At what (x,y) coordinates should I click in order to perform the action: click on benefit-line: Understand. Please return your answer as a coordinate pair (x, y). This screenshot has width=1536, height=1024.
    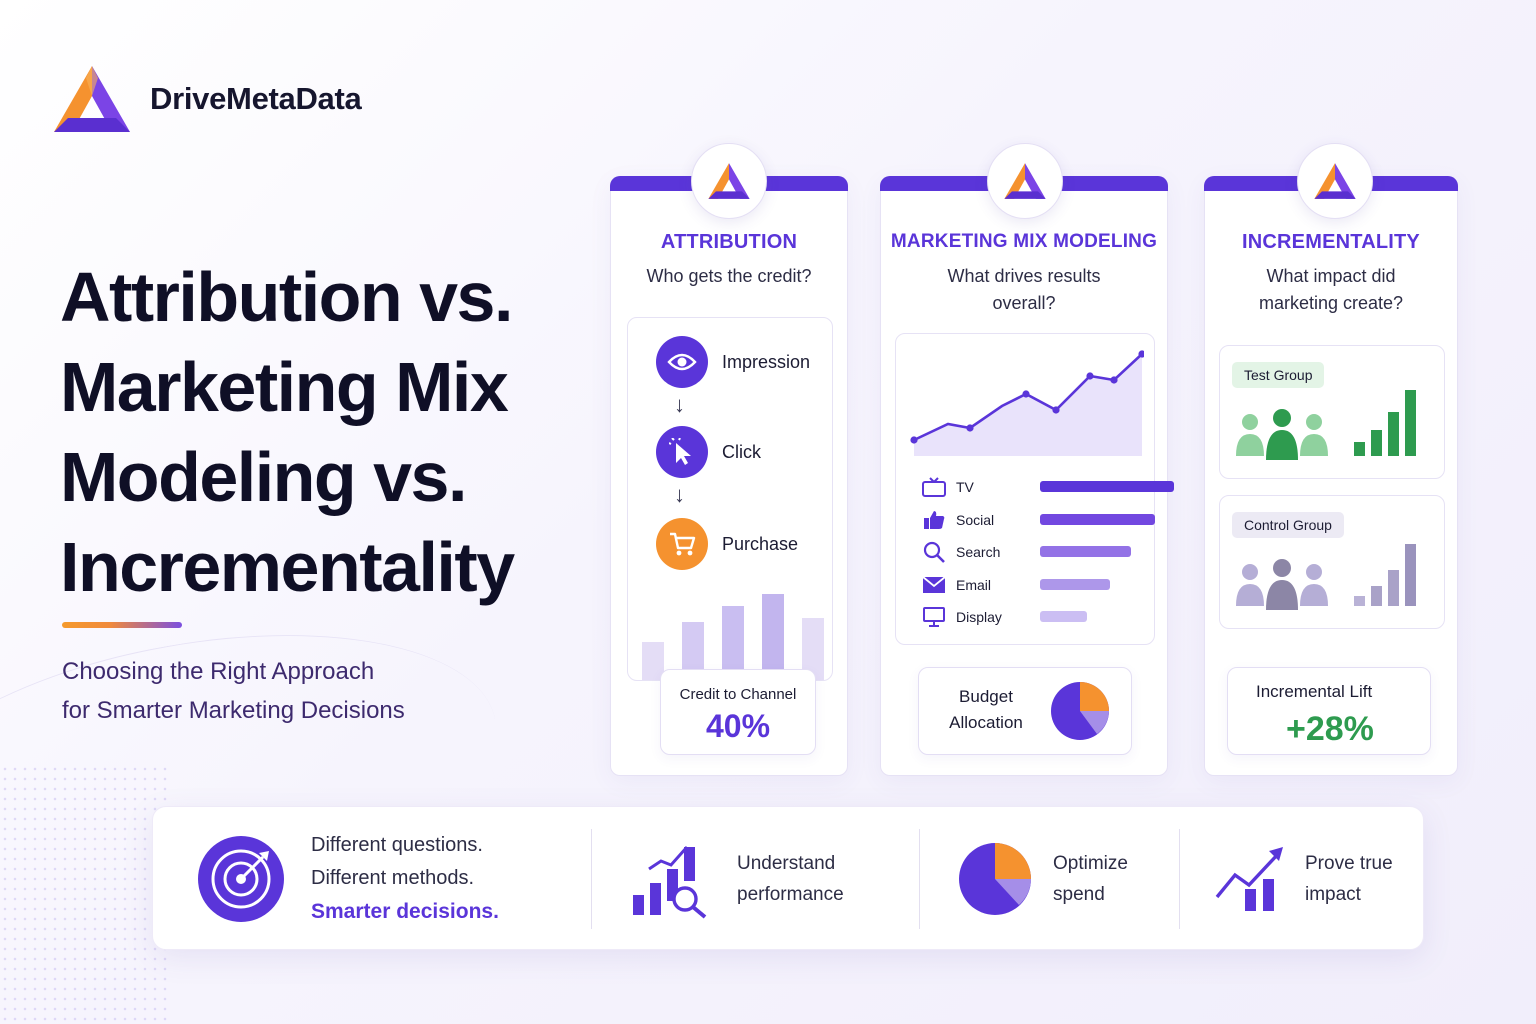
    Looking at the image, I should click on (786, 863).